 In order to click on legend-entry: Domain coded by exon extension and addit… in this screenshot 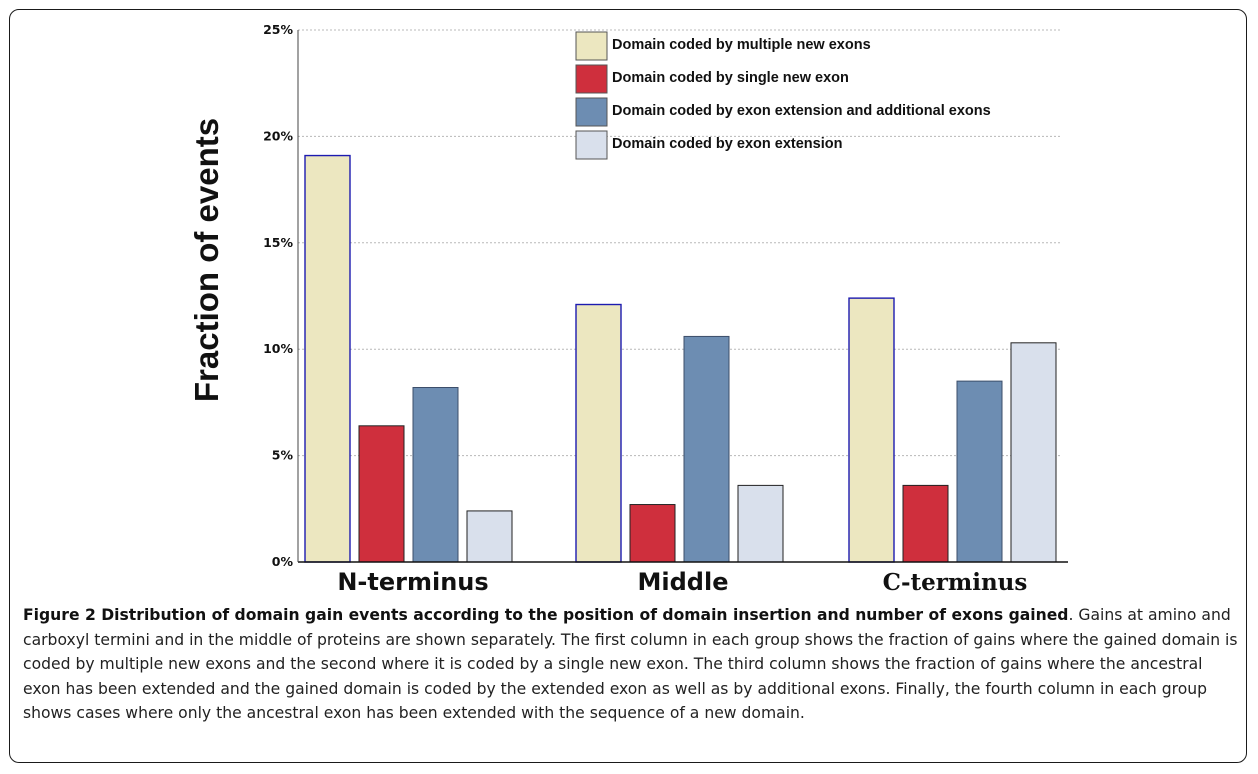, I will do `click(801, 111)`.